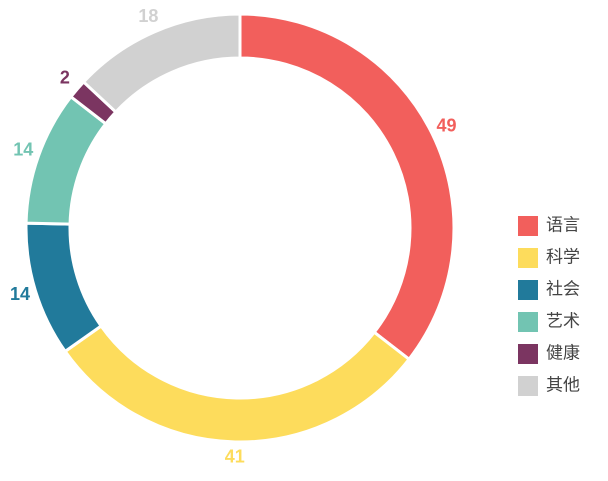 Image resolution: width=608 pixels, height=481 pixels. What do you see at coordinates (563, 320) in the screenshot?
I see `legend-label: 艺术` at bounding box center [563, 320].